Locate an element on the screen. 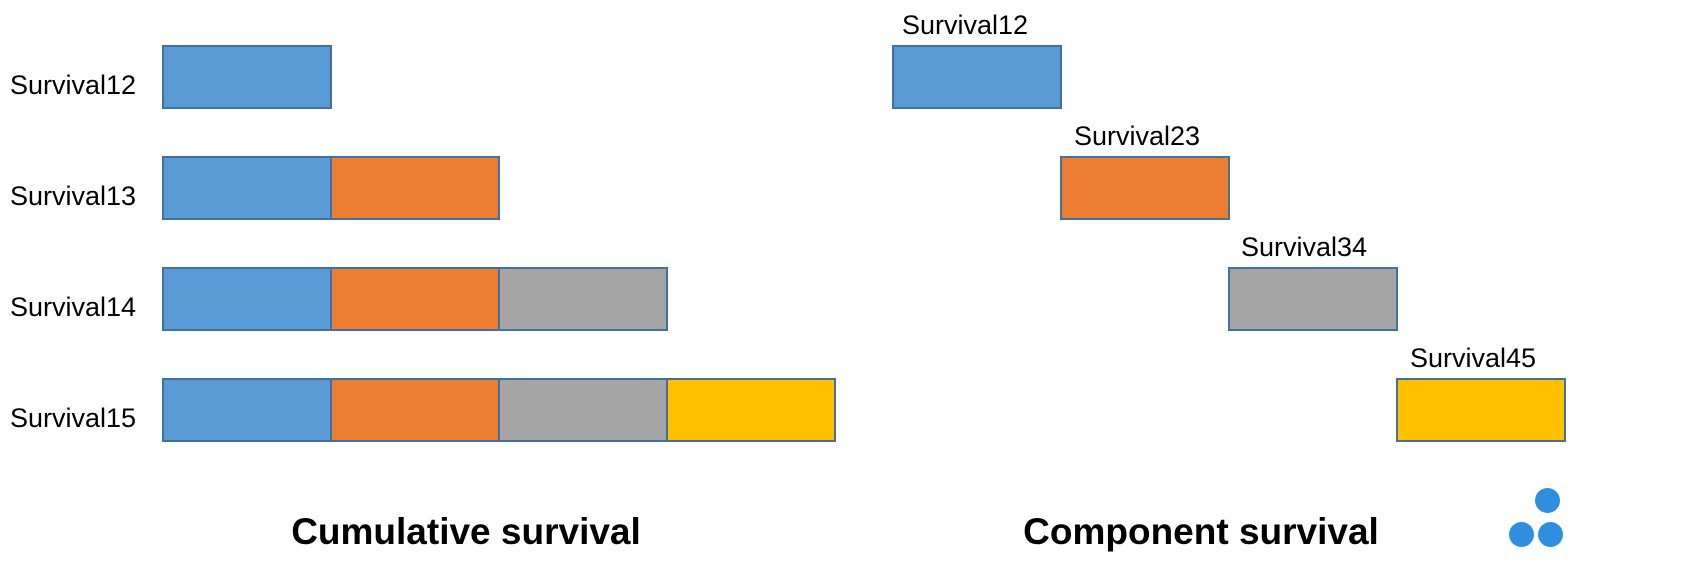 The width and height of the screenshot is (1685, 564). component-bar-survival23 is located at coordinates (1145, 188).